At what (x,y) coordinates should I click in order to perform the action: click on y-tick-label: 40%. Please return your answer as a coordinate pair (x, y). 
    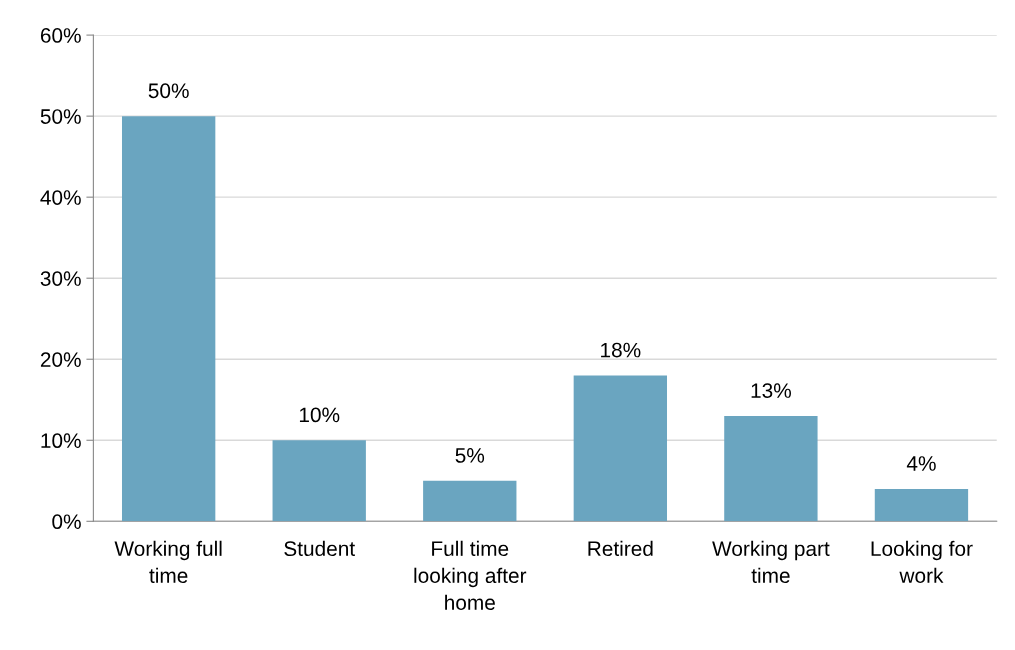
    Looking at the image, I should click on (60, 197).